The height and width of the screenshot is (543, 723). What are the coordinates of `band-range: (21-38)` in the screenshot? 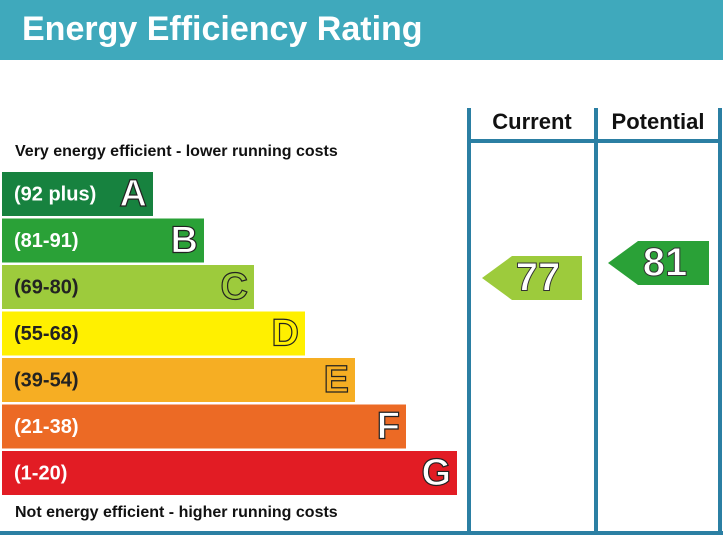 It's located at (46, 427).